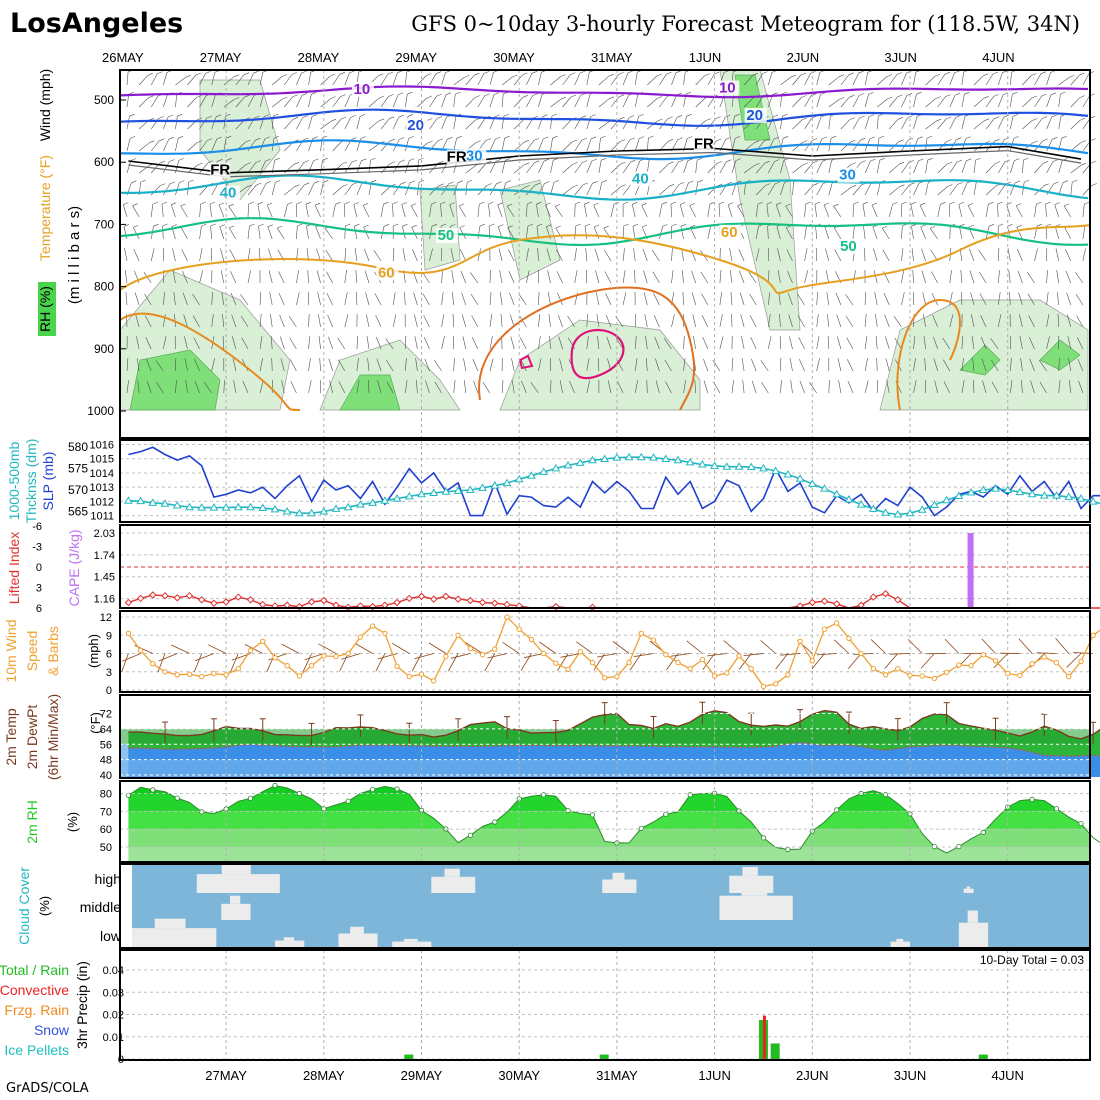 The width and height of the screenshot is (1100, 1100). I want to click on temp-unit-label: (°F), so click(95, 723).